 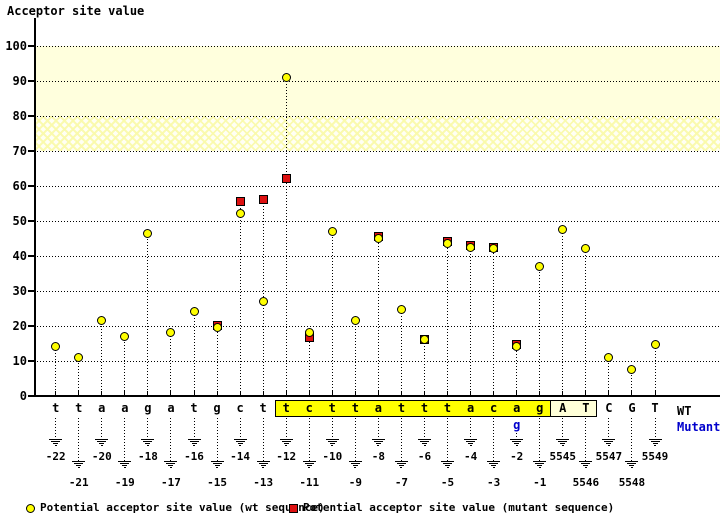 I want to click on position-label: 5549, so click(x=655, y=456).